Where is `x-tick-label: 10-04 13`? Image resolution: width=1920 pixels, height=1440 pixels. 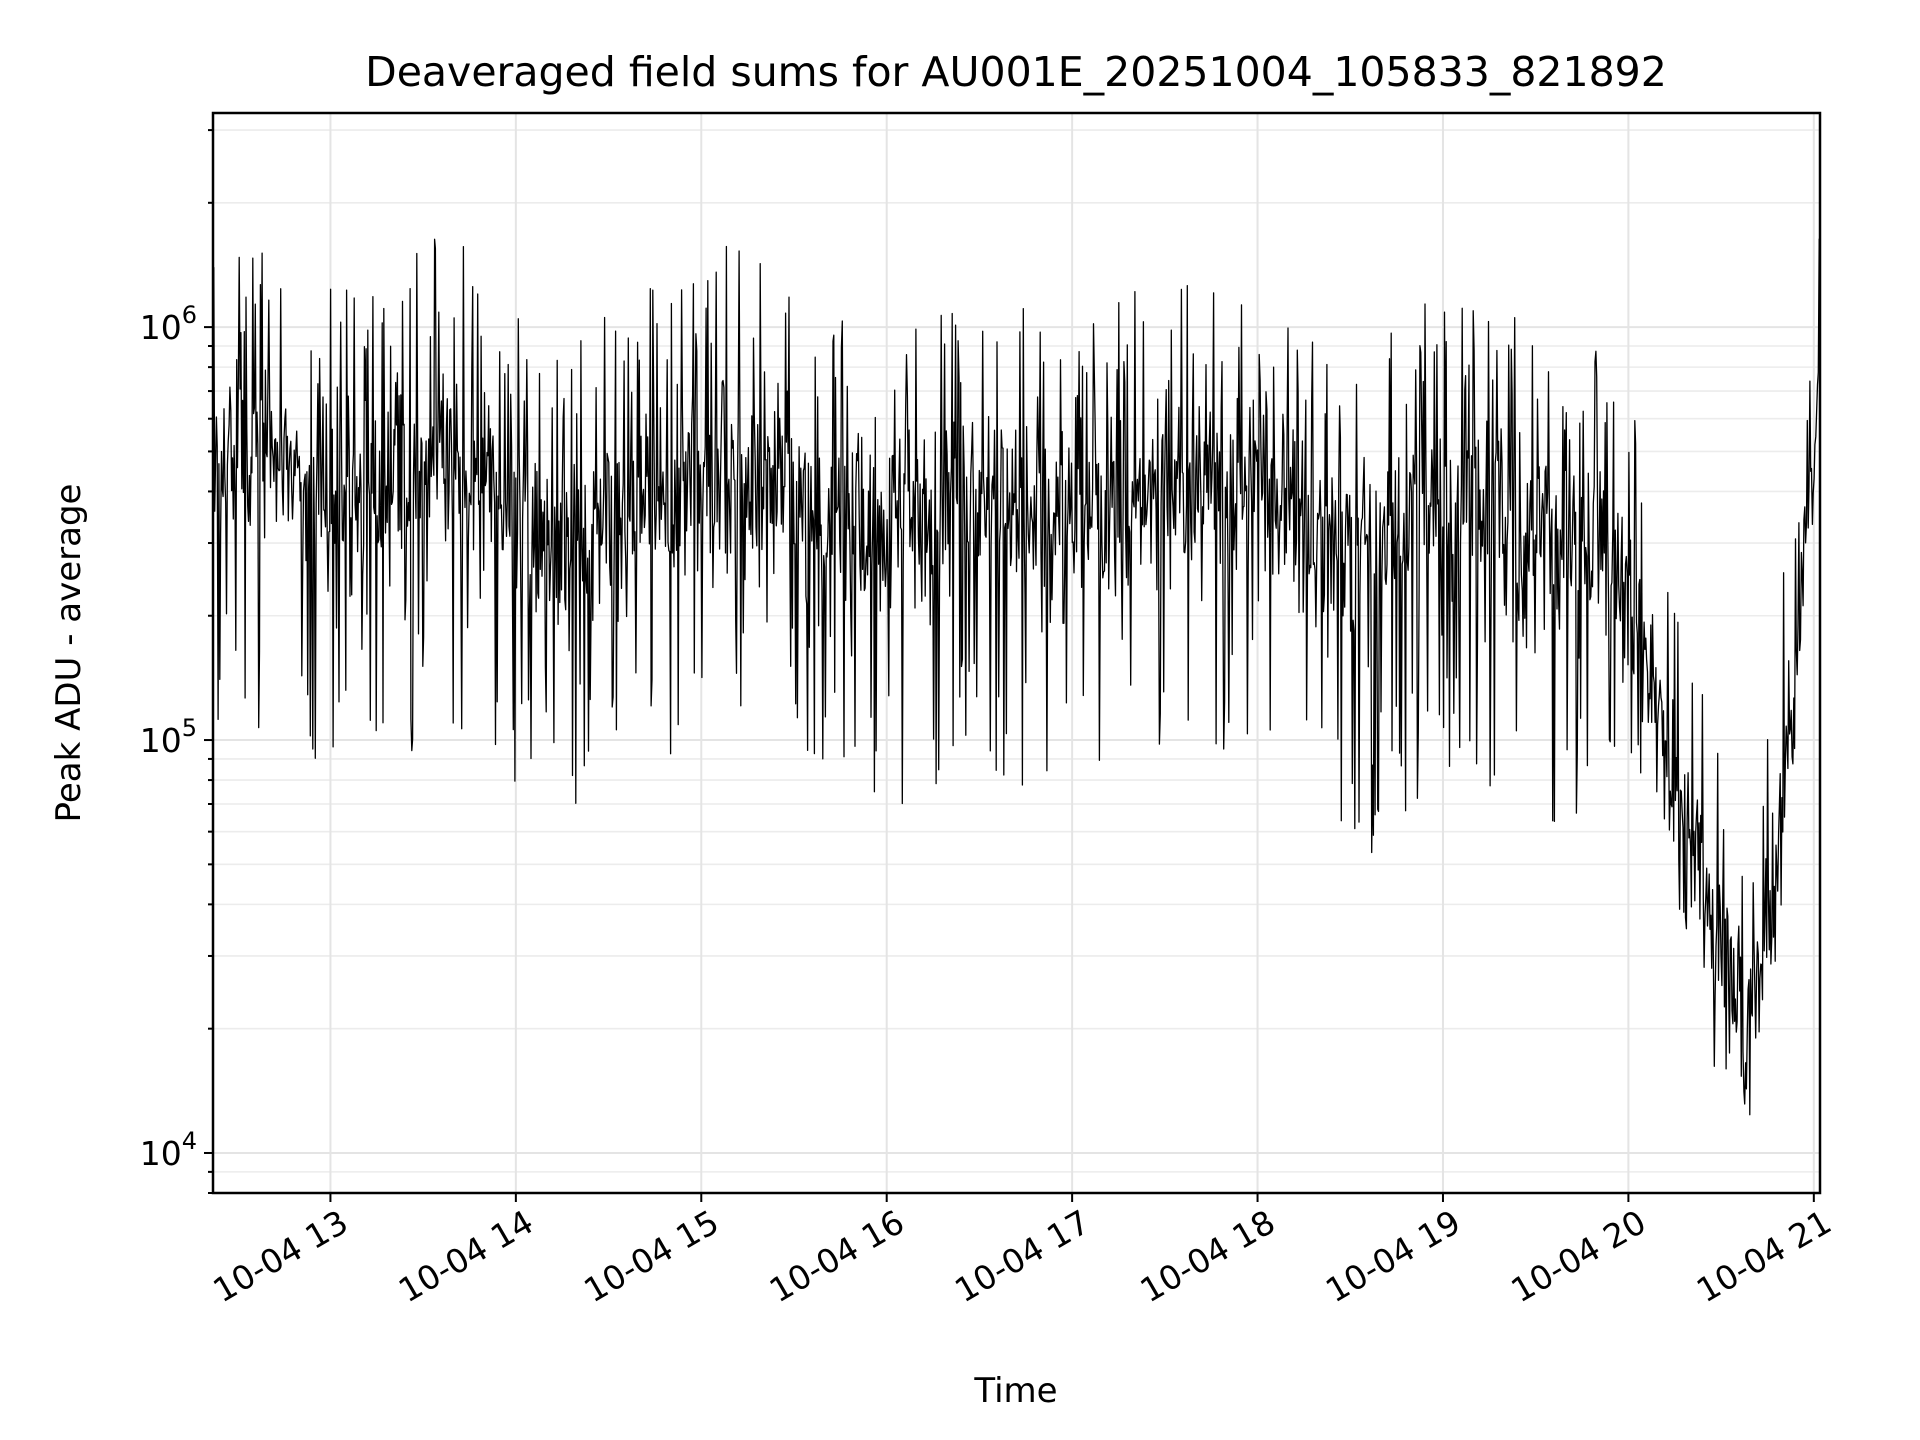
x-tick-label: 10-04 13 is located at coordinates (280, 1256).